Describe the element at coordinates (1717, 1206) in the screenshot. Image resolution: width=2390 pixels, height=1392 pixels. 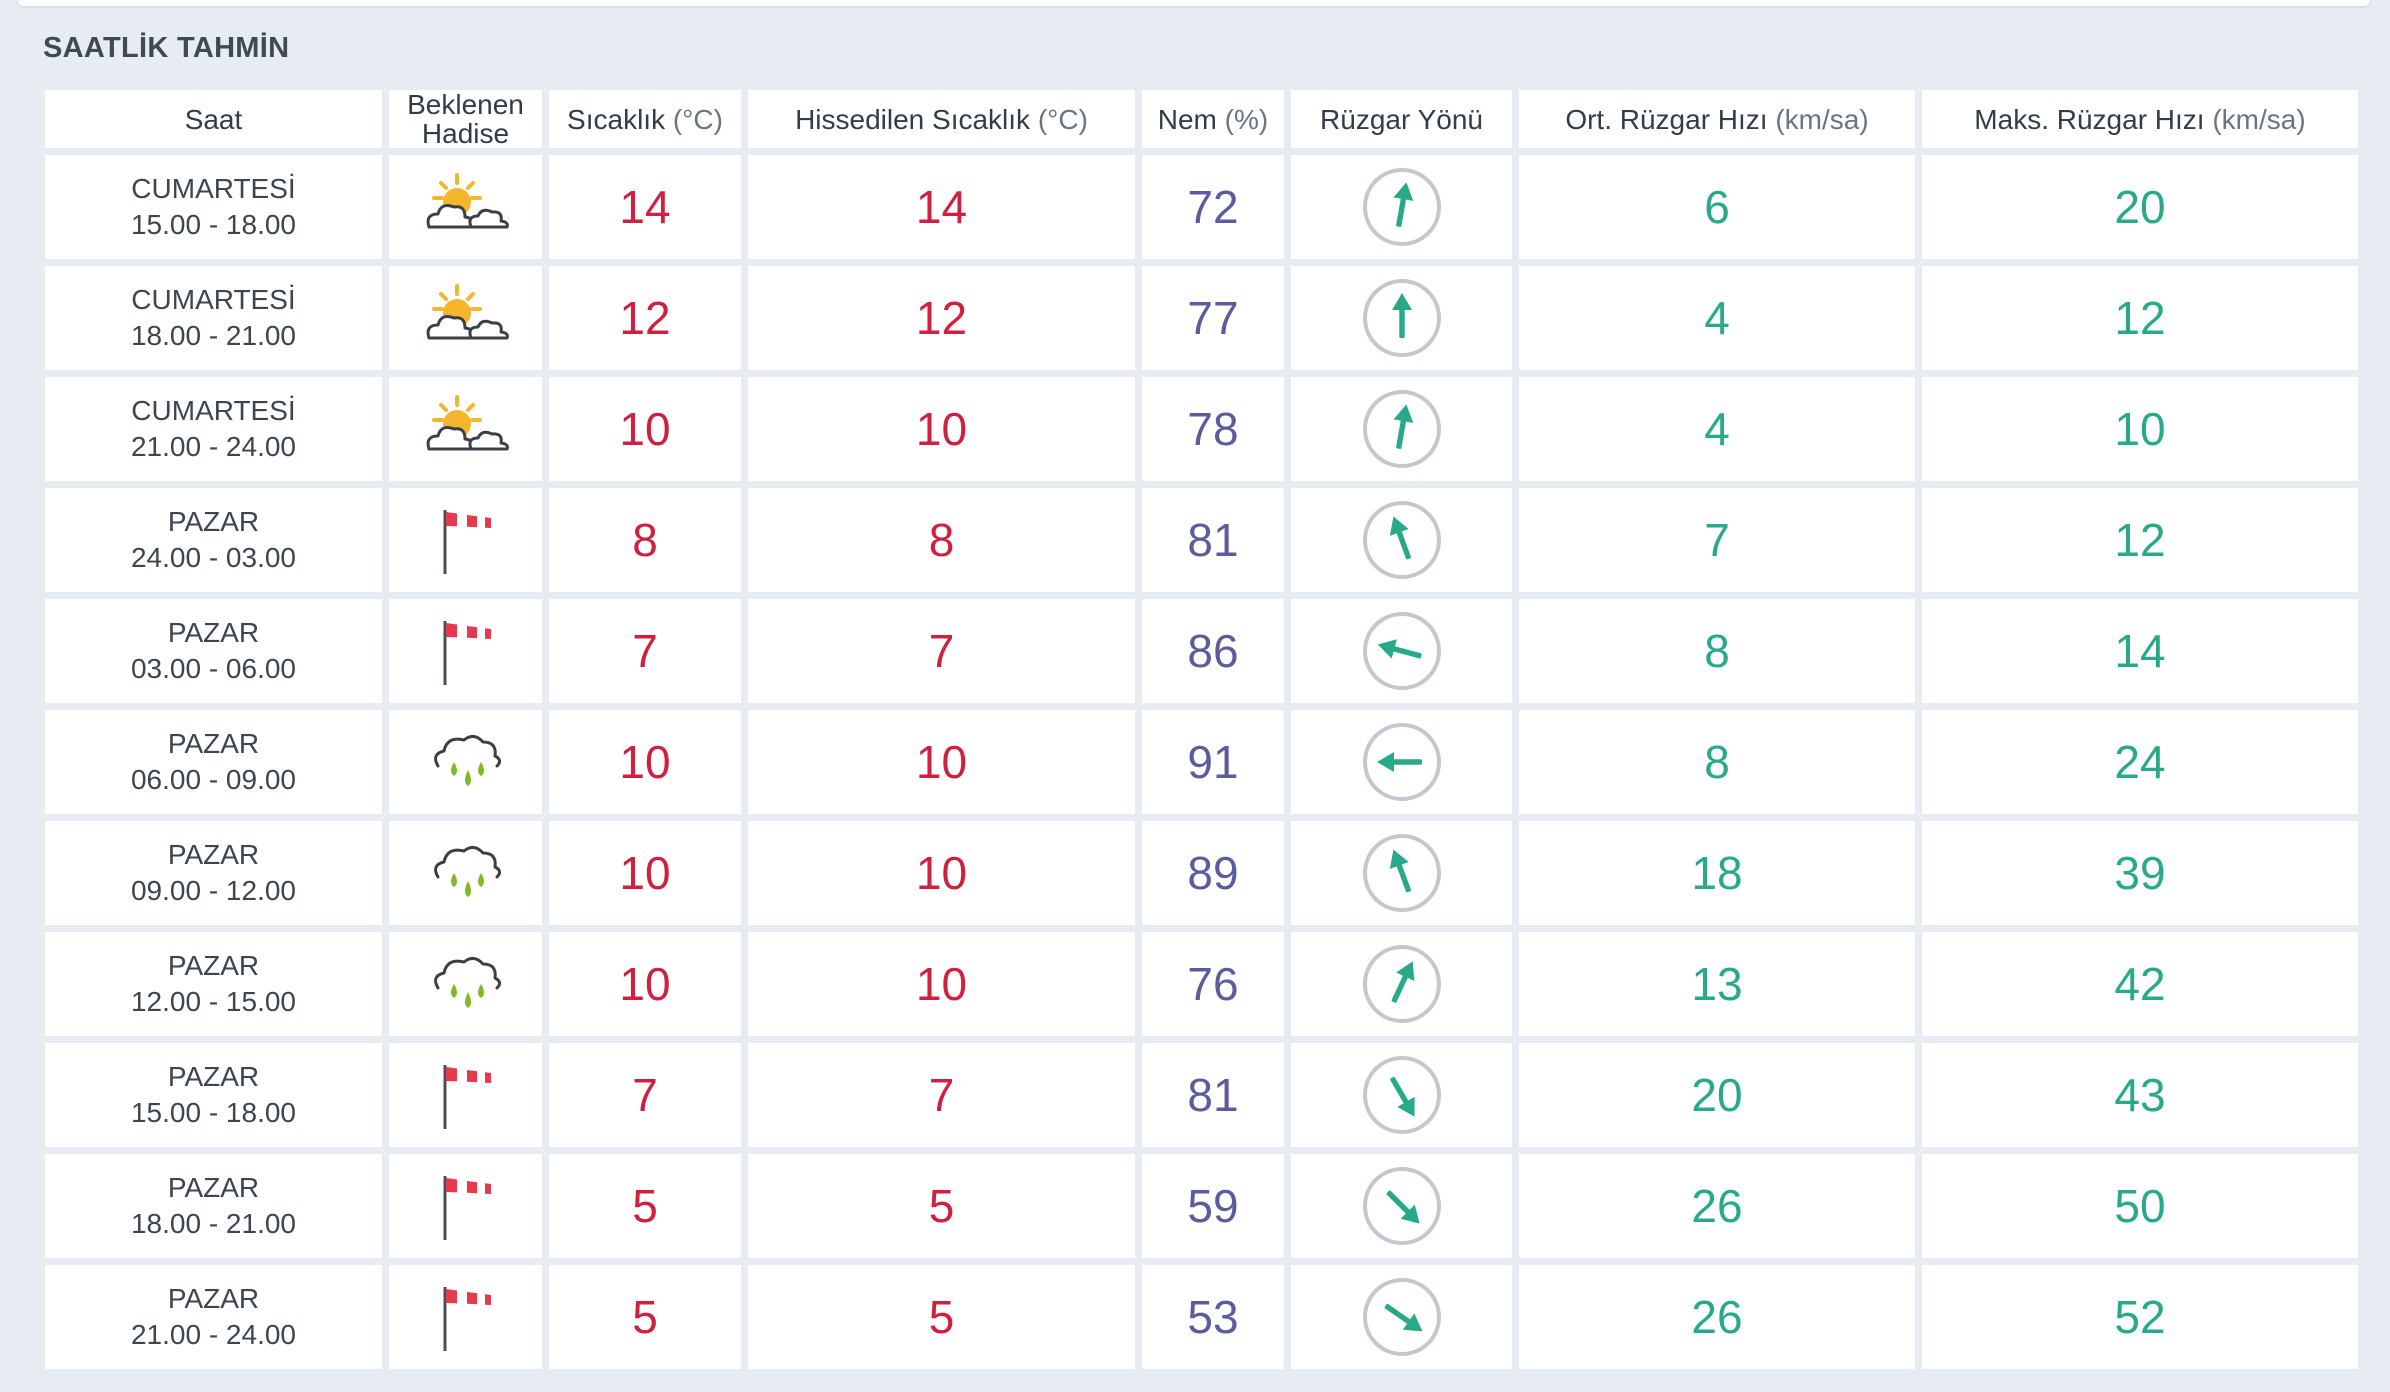
I see `wind-avg-value: 26` at that location.